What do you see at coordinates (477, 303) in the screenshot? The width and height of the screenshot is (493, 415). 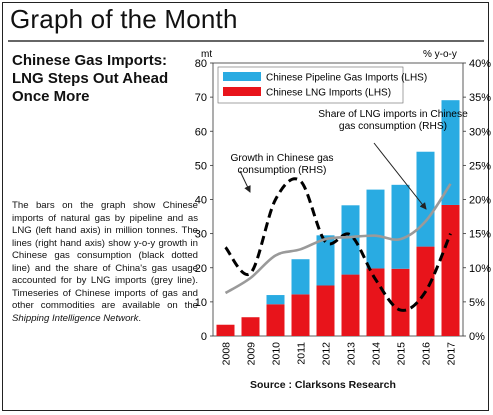 I see `right-tick-label: 5%` at bounding box center [477, 303].